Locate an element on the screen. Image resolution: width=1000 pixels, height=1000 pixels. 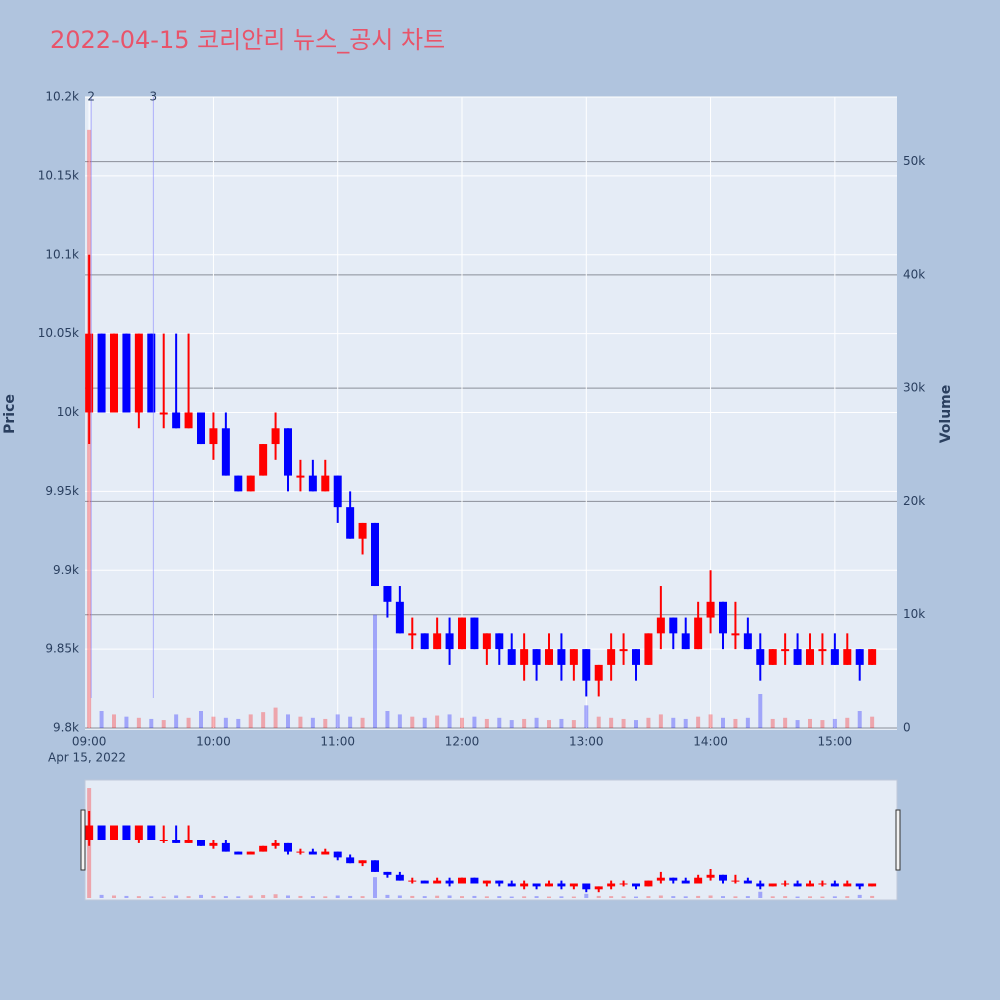
range-handle-right is located at coordinates (898, 840).